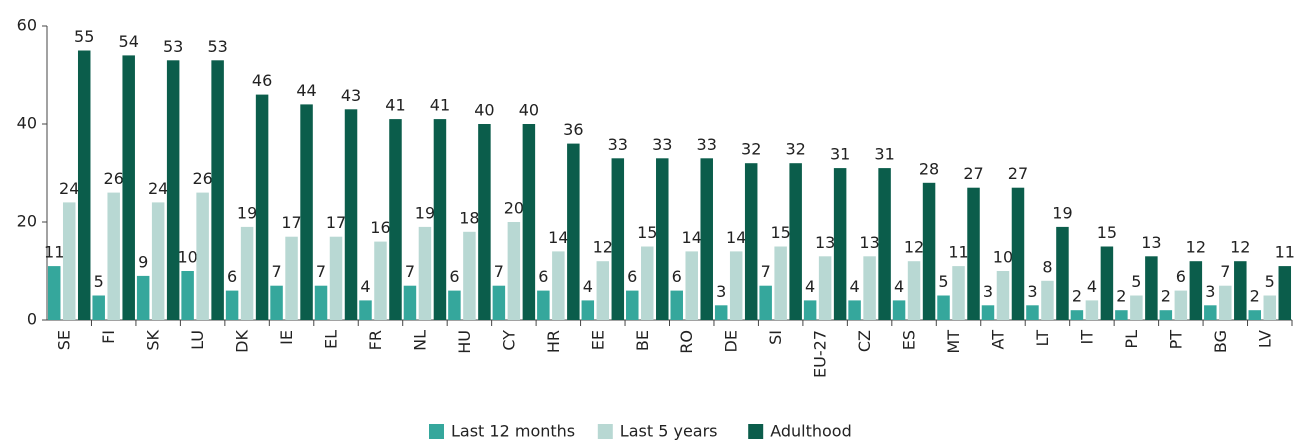 This screenshot has width=1295, height=442. What do you see at coordinates (1151, 242) in the screenshot?
I see `data-label: 13` at bounding box center [1151, 242].